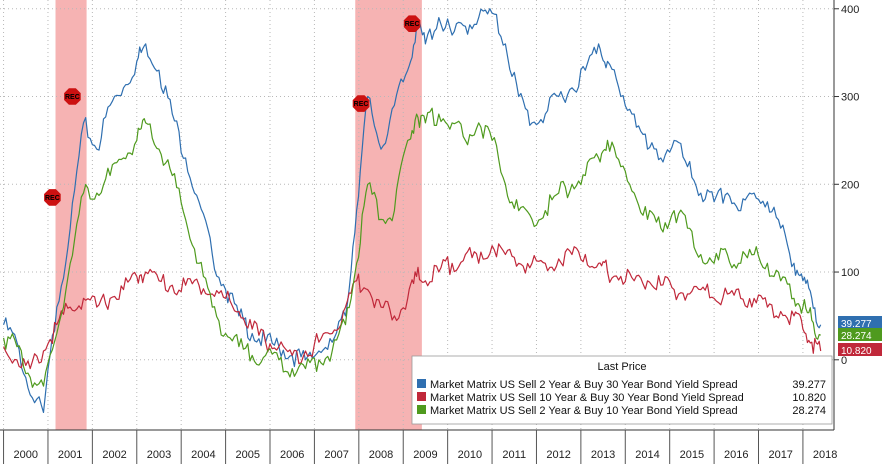  What do you see at coordinates (850, 10) in the screenshot?
I see `y-tick-label-4: 400` at bounding box center [850, 10].